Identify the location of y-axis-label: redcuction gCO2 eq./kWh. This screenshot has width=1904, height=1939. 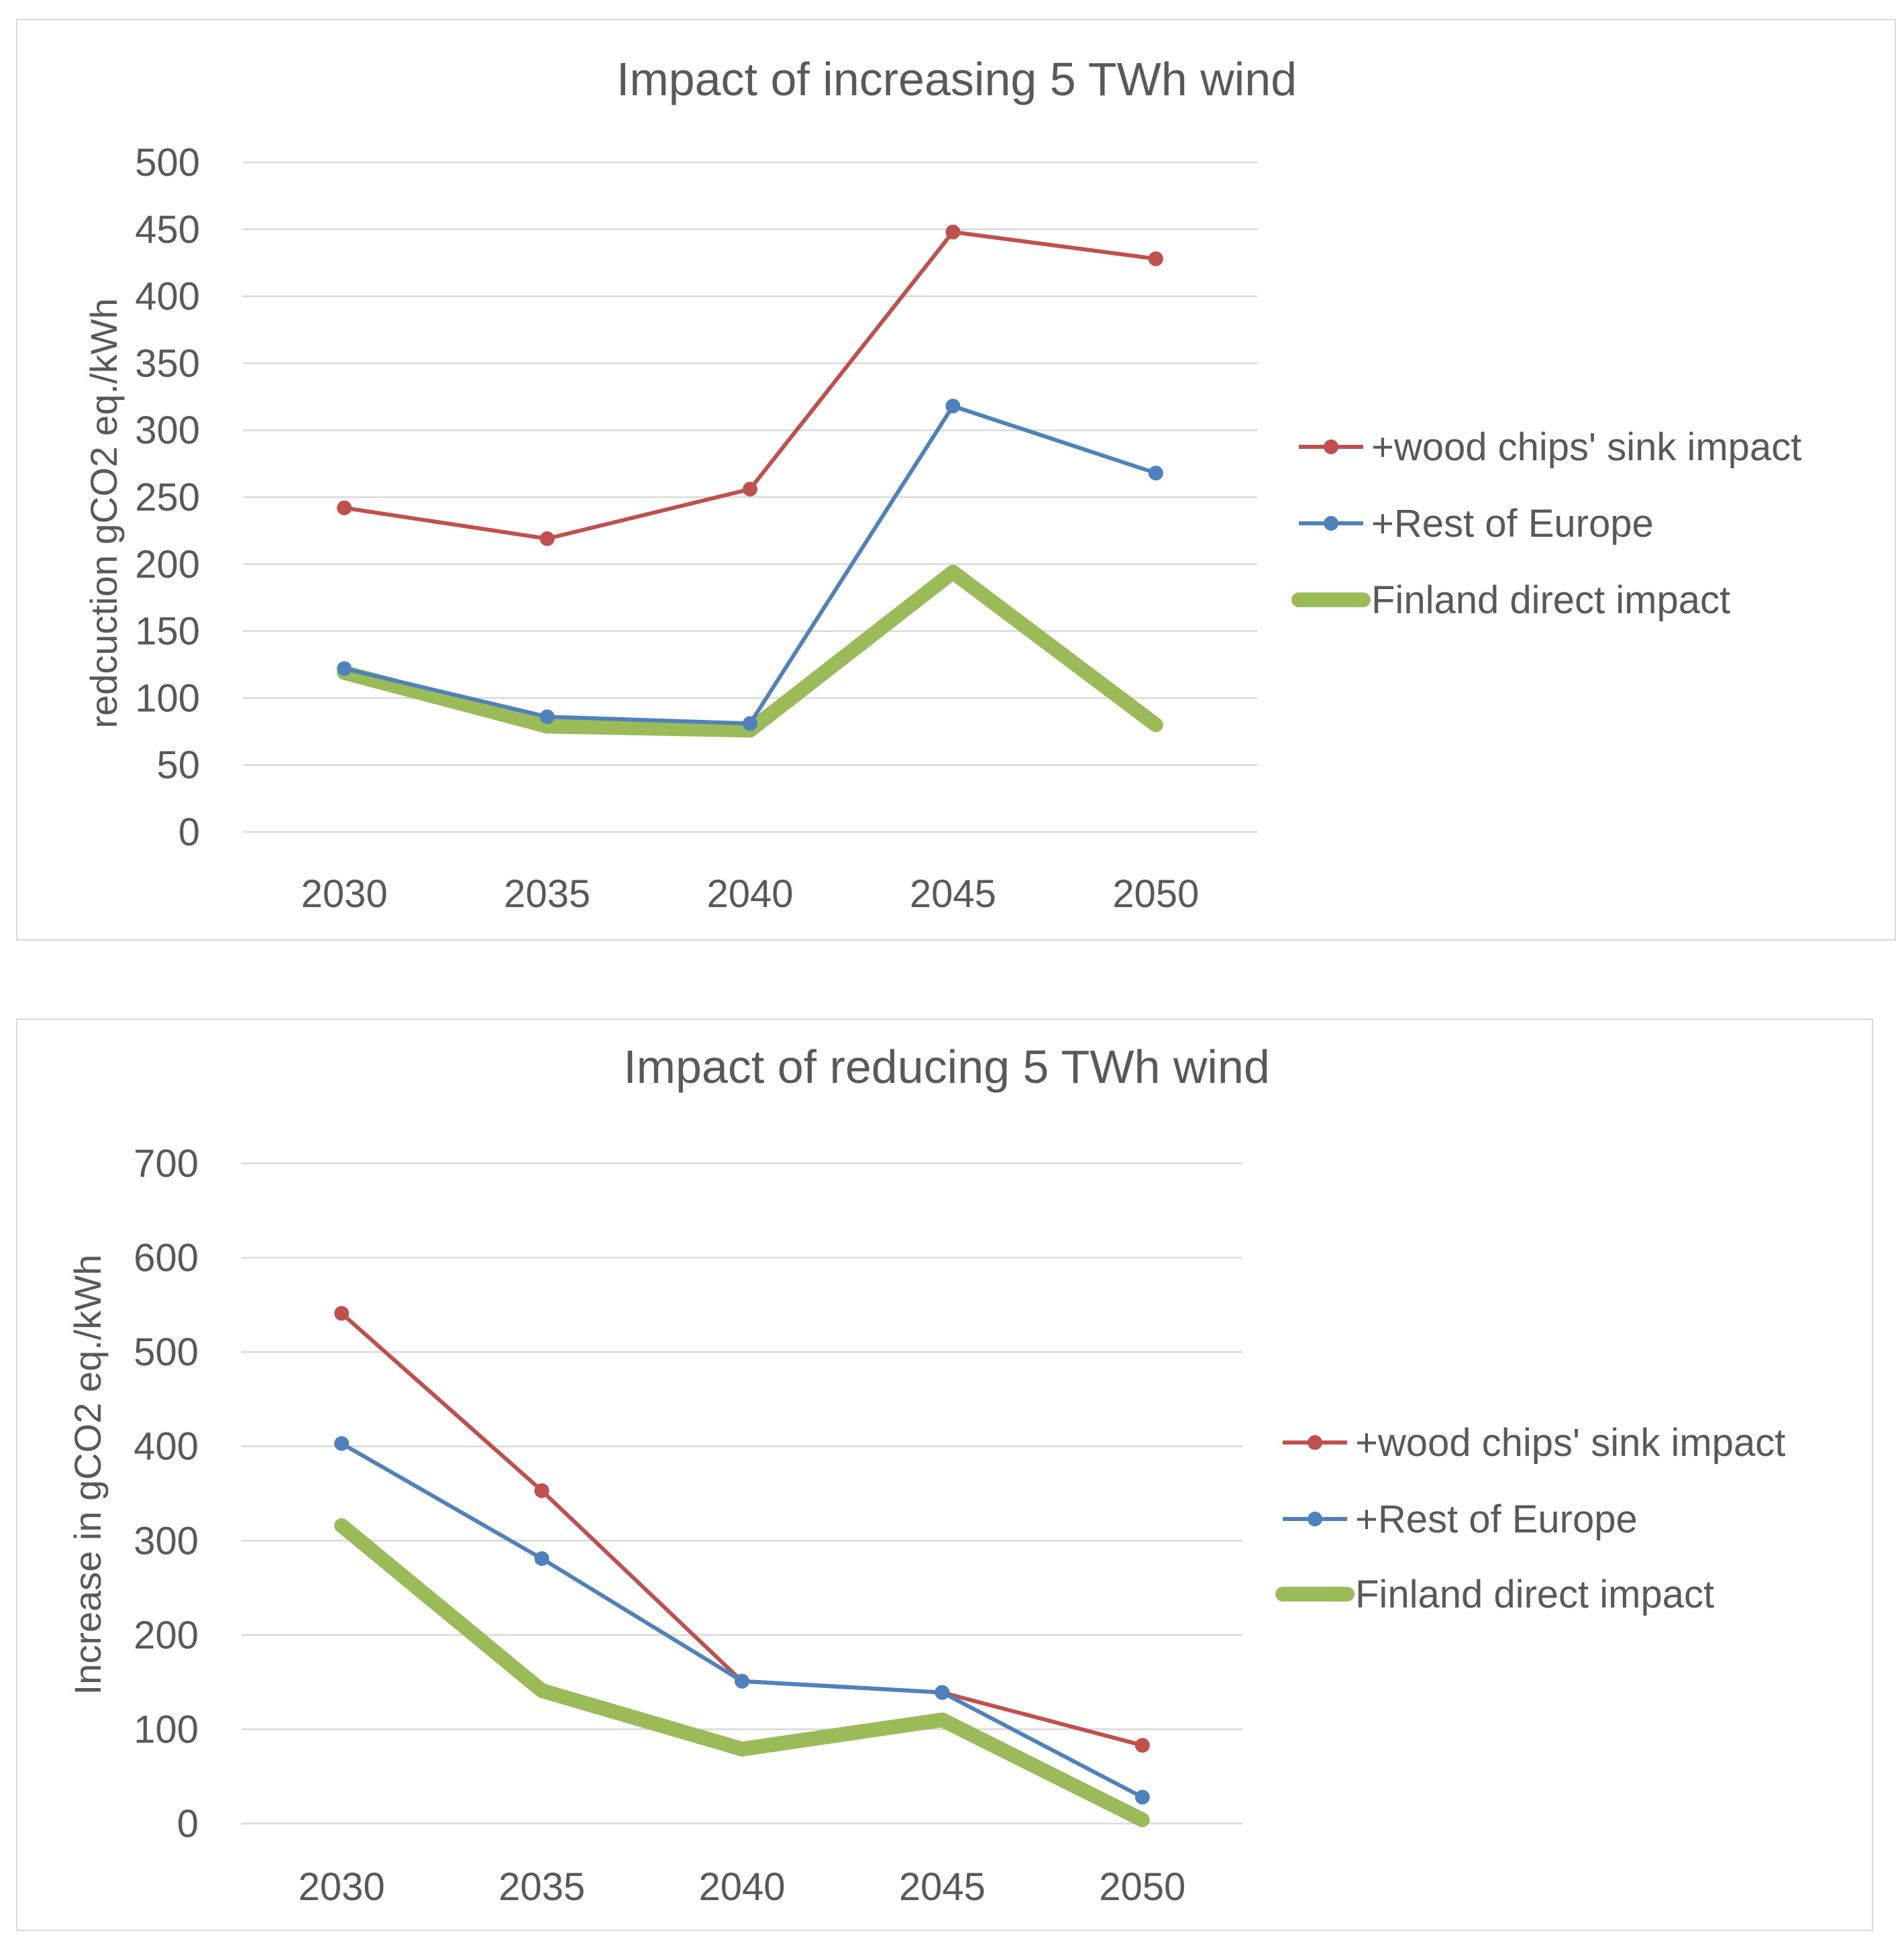
(104, 513).